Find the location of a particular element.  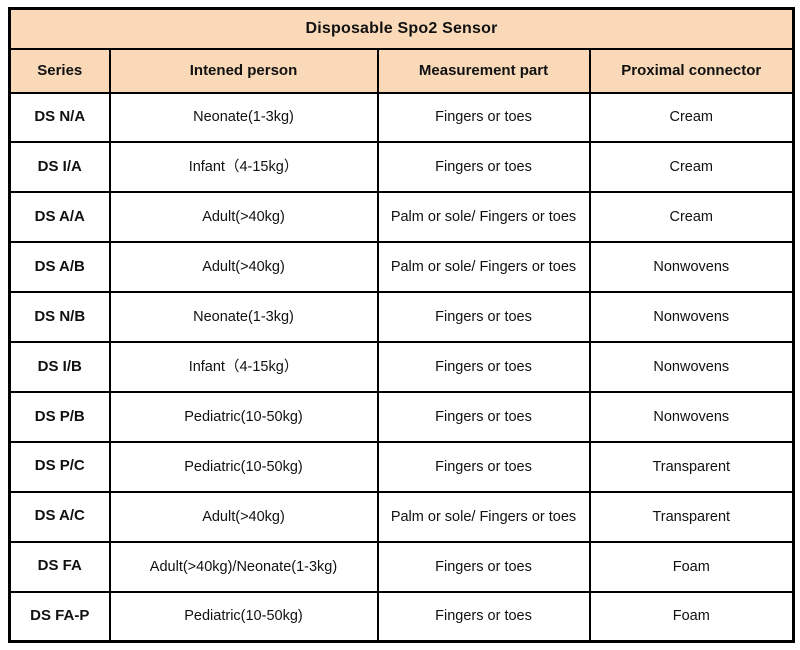

column-header-series: Series is located at coordinates (59, 70).